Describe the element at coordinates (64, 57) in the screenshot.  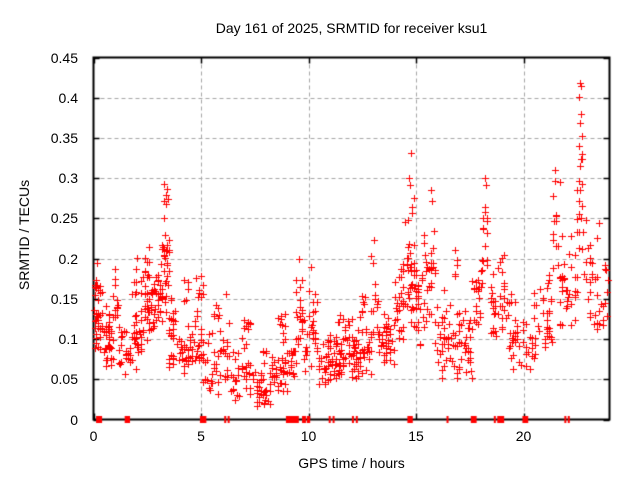
I see `y-tick-label: 0.45` at that location.